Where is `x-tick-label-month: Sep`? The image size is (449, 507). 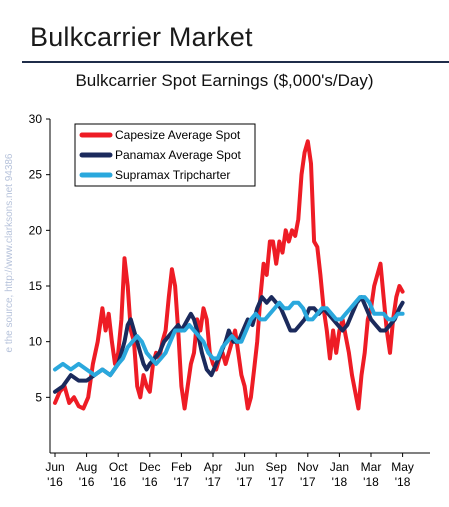
x-tick-label-month: Sep is located at coordinates (277, 467).